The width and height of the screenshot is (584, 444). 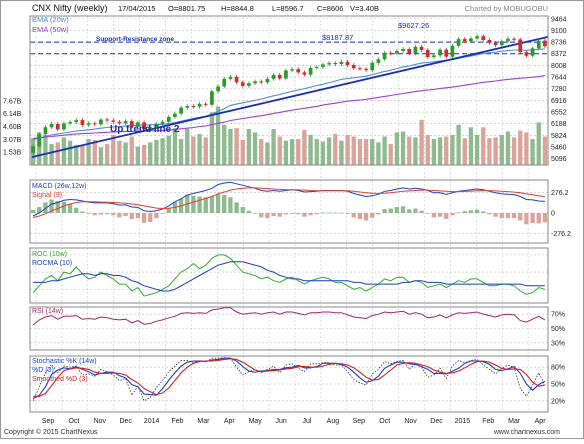 I want to click on month-label: Feb, so click(x=488, y=421).